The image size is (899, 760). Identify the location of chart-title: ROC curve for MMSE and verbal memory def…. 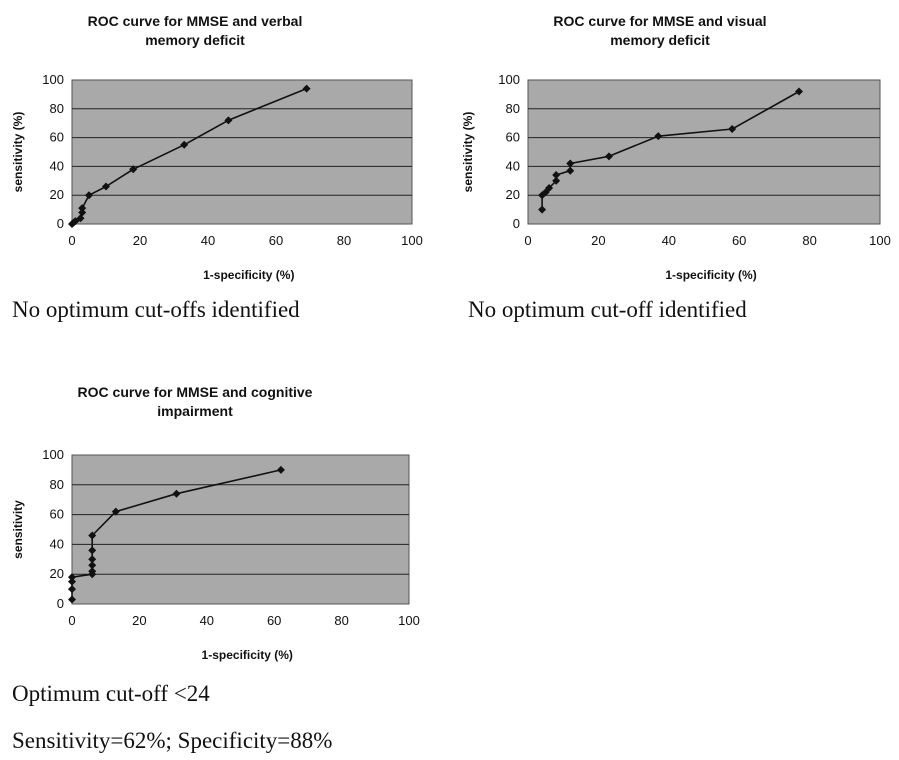
(195, 30).